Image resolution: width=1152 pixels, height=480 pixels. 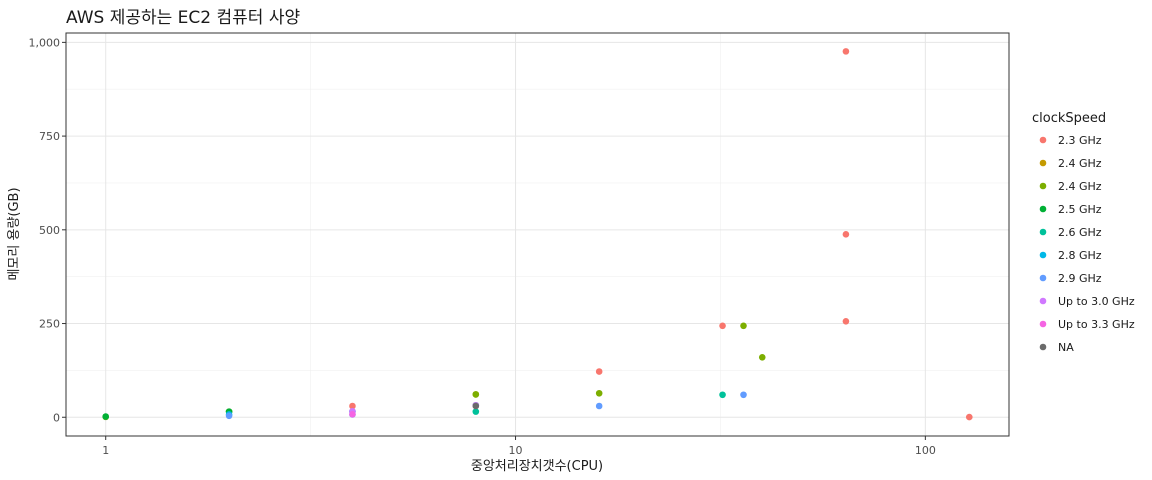 What do you see at coordinates (1069, 118) in the screenshot?
I see `legend-title: clockSpeed` at bounding box center [1069, 118].